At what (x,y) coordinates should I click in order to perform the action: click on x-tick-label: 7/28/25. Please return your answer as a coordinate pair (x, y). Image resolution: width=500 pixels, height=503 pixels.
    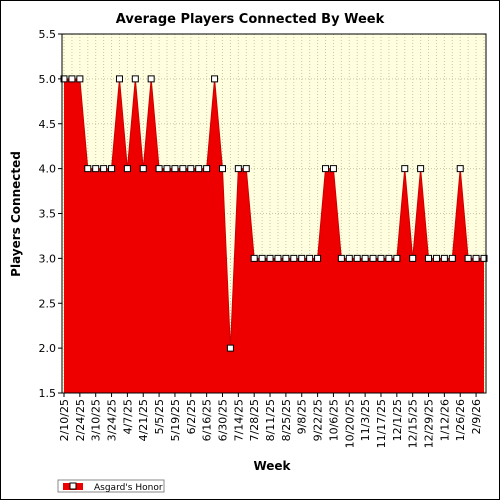
    Looking at the image, I should click on (254, 420).